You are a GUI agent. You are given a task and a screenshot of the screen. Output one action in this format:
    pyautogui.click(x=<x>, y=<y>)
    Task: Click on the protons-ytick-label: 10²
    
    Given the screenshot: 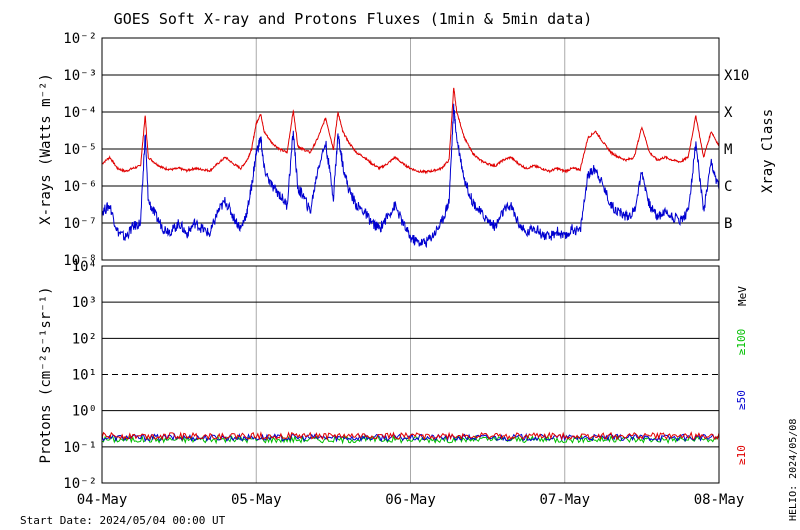 What is the action you would take?
    pyautogui.click(x=84, y=339)
    